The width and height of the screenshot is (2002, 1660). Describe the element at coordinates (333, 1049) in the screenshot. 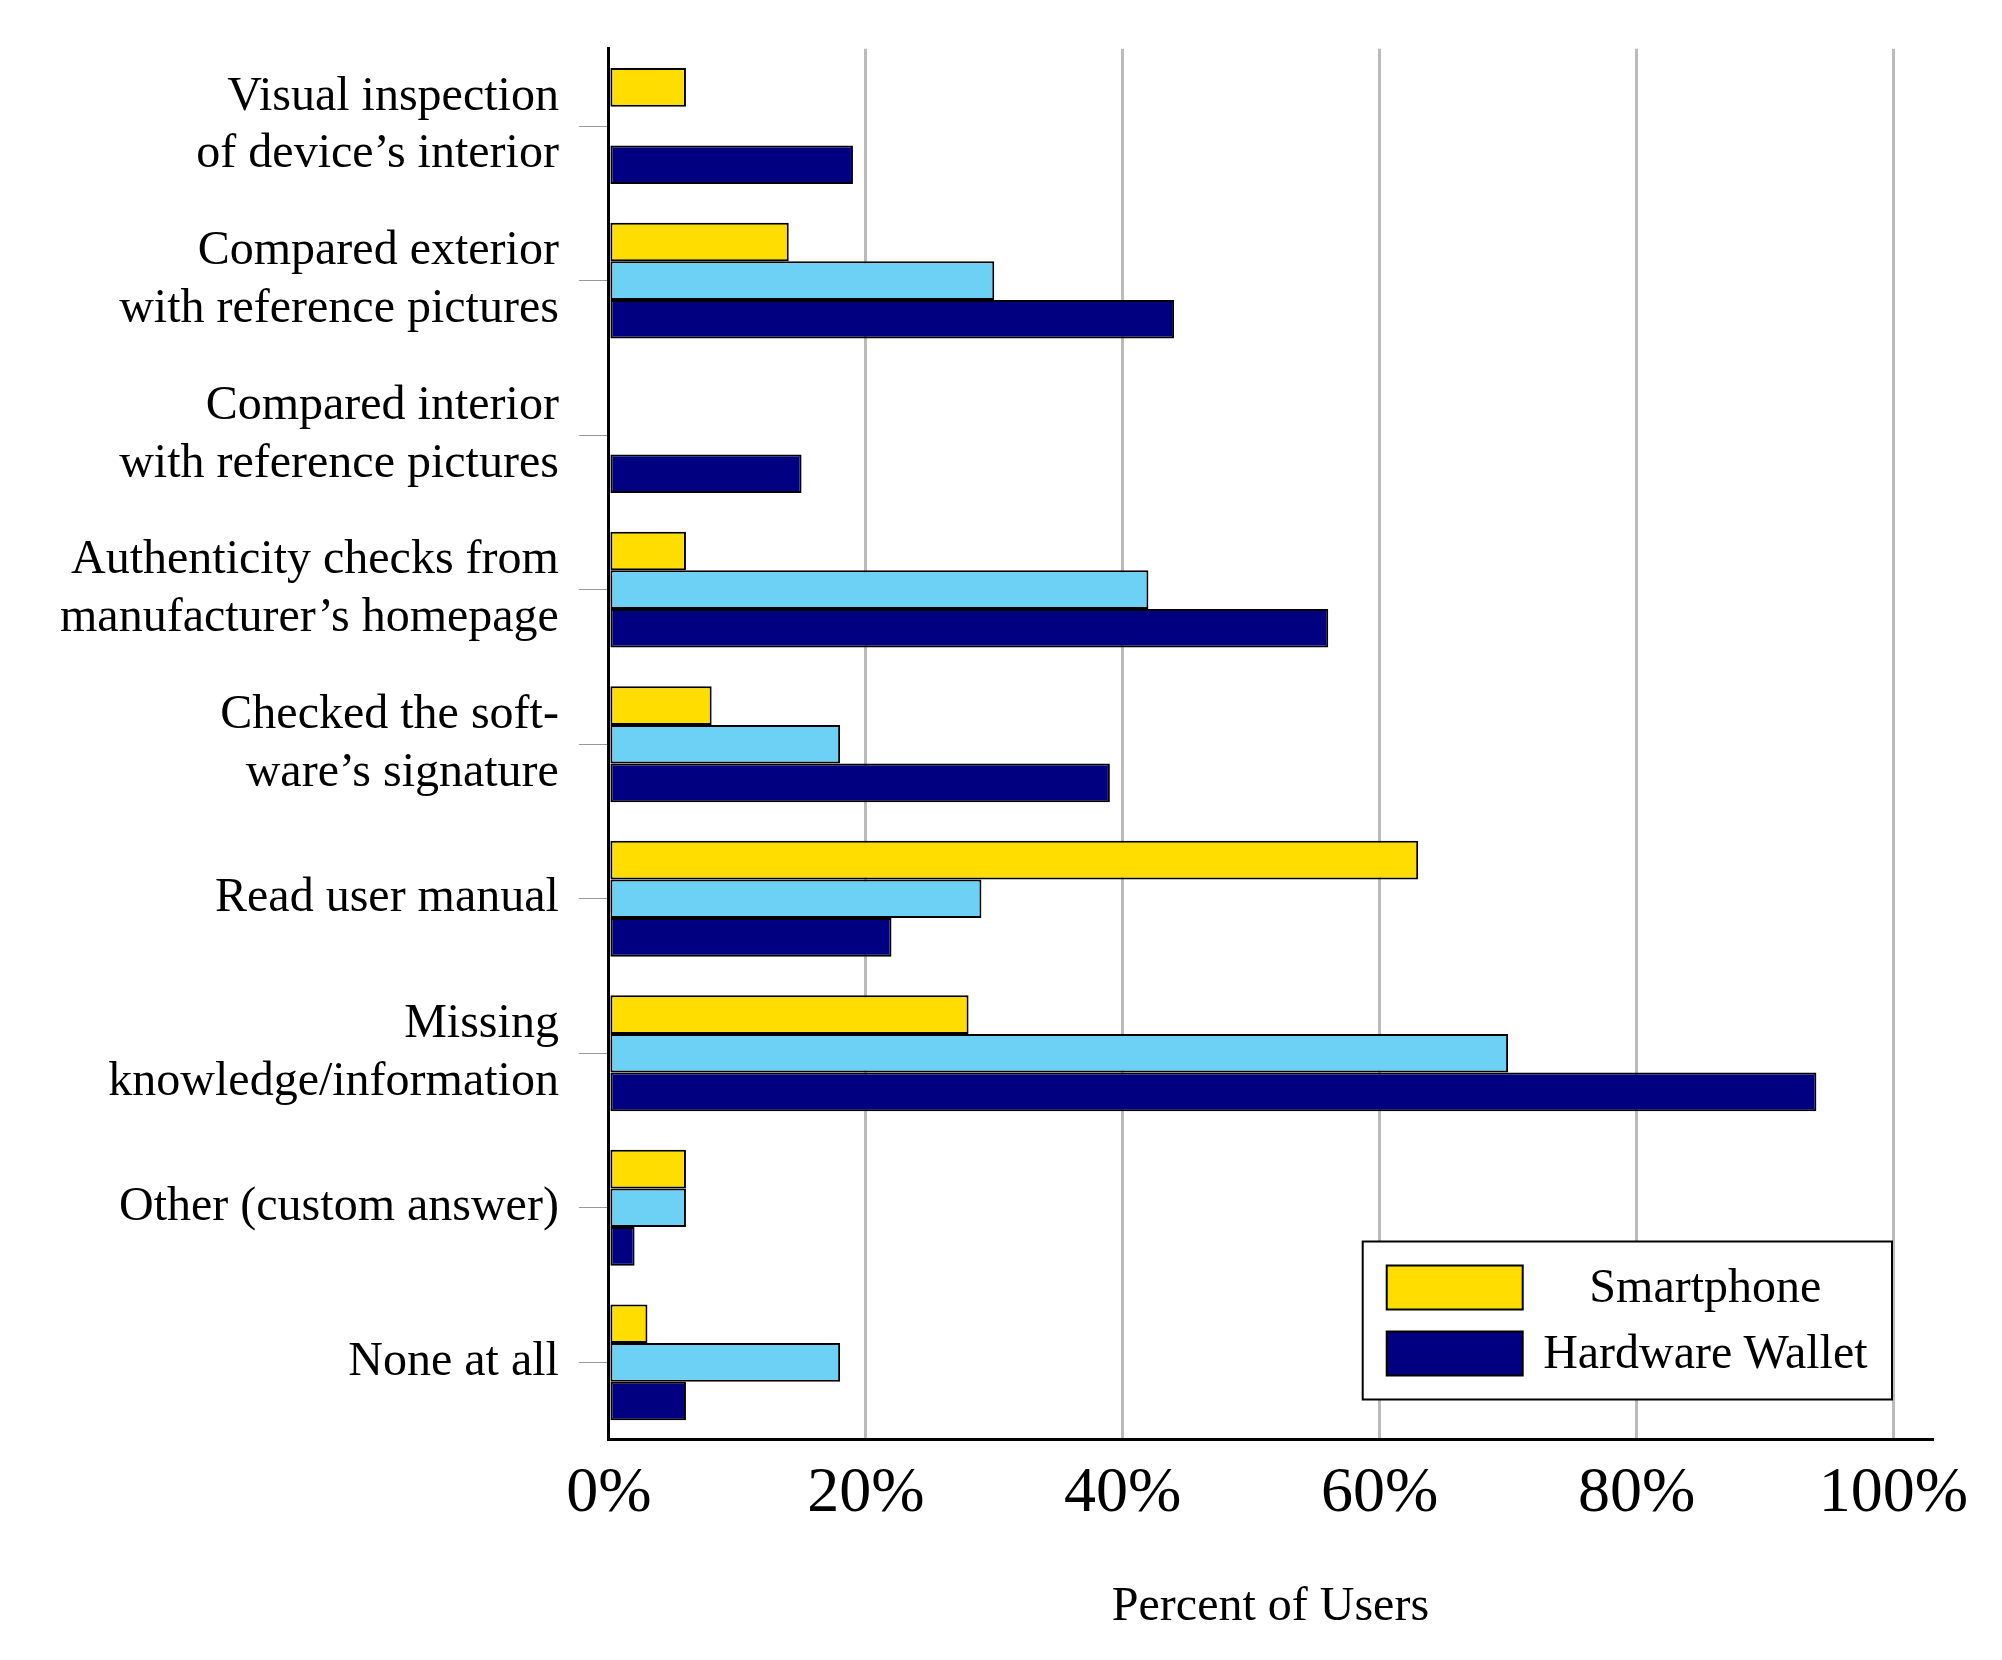

I see `y-tick-label: Missing knowledge/information` at that location.